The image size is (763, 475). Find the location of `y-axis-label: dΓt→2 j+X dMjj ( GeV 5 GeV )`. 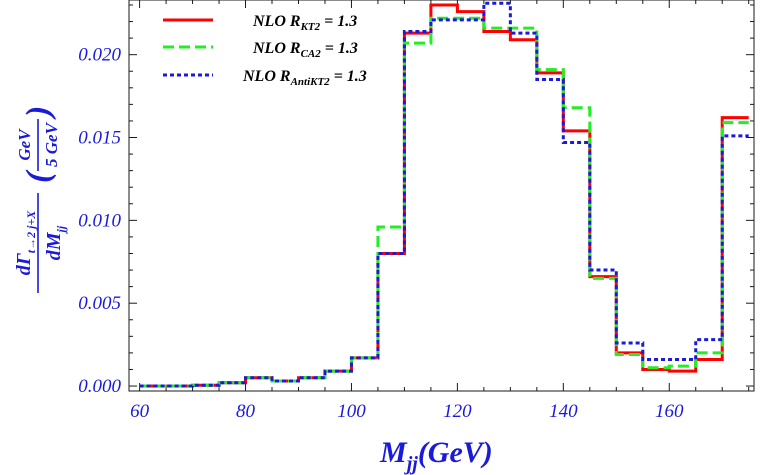

y-axis-label: dΓt→2 j+X dMjj ( GeV 5 GeV ) is located at coordinates (40, 199).